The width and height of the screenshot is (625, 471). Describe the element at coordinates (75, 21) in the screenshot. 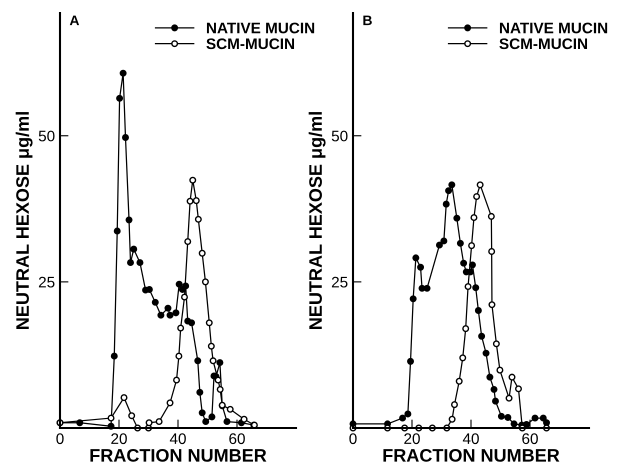

I see `annotation: A` at that location.